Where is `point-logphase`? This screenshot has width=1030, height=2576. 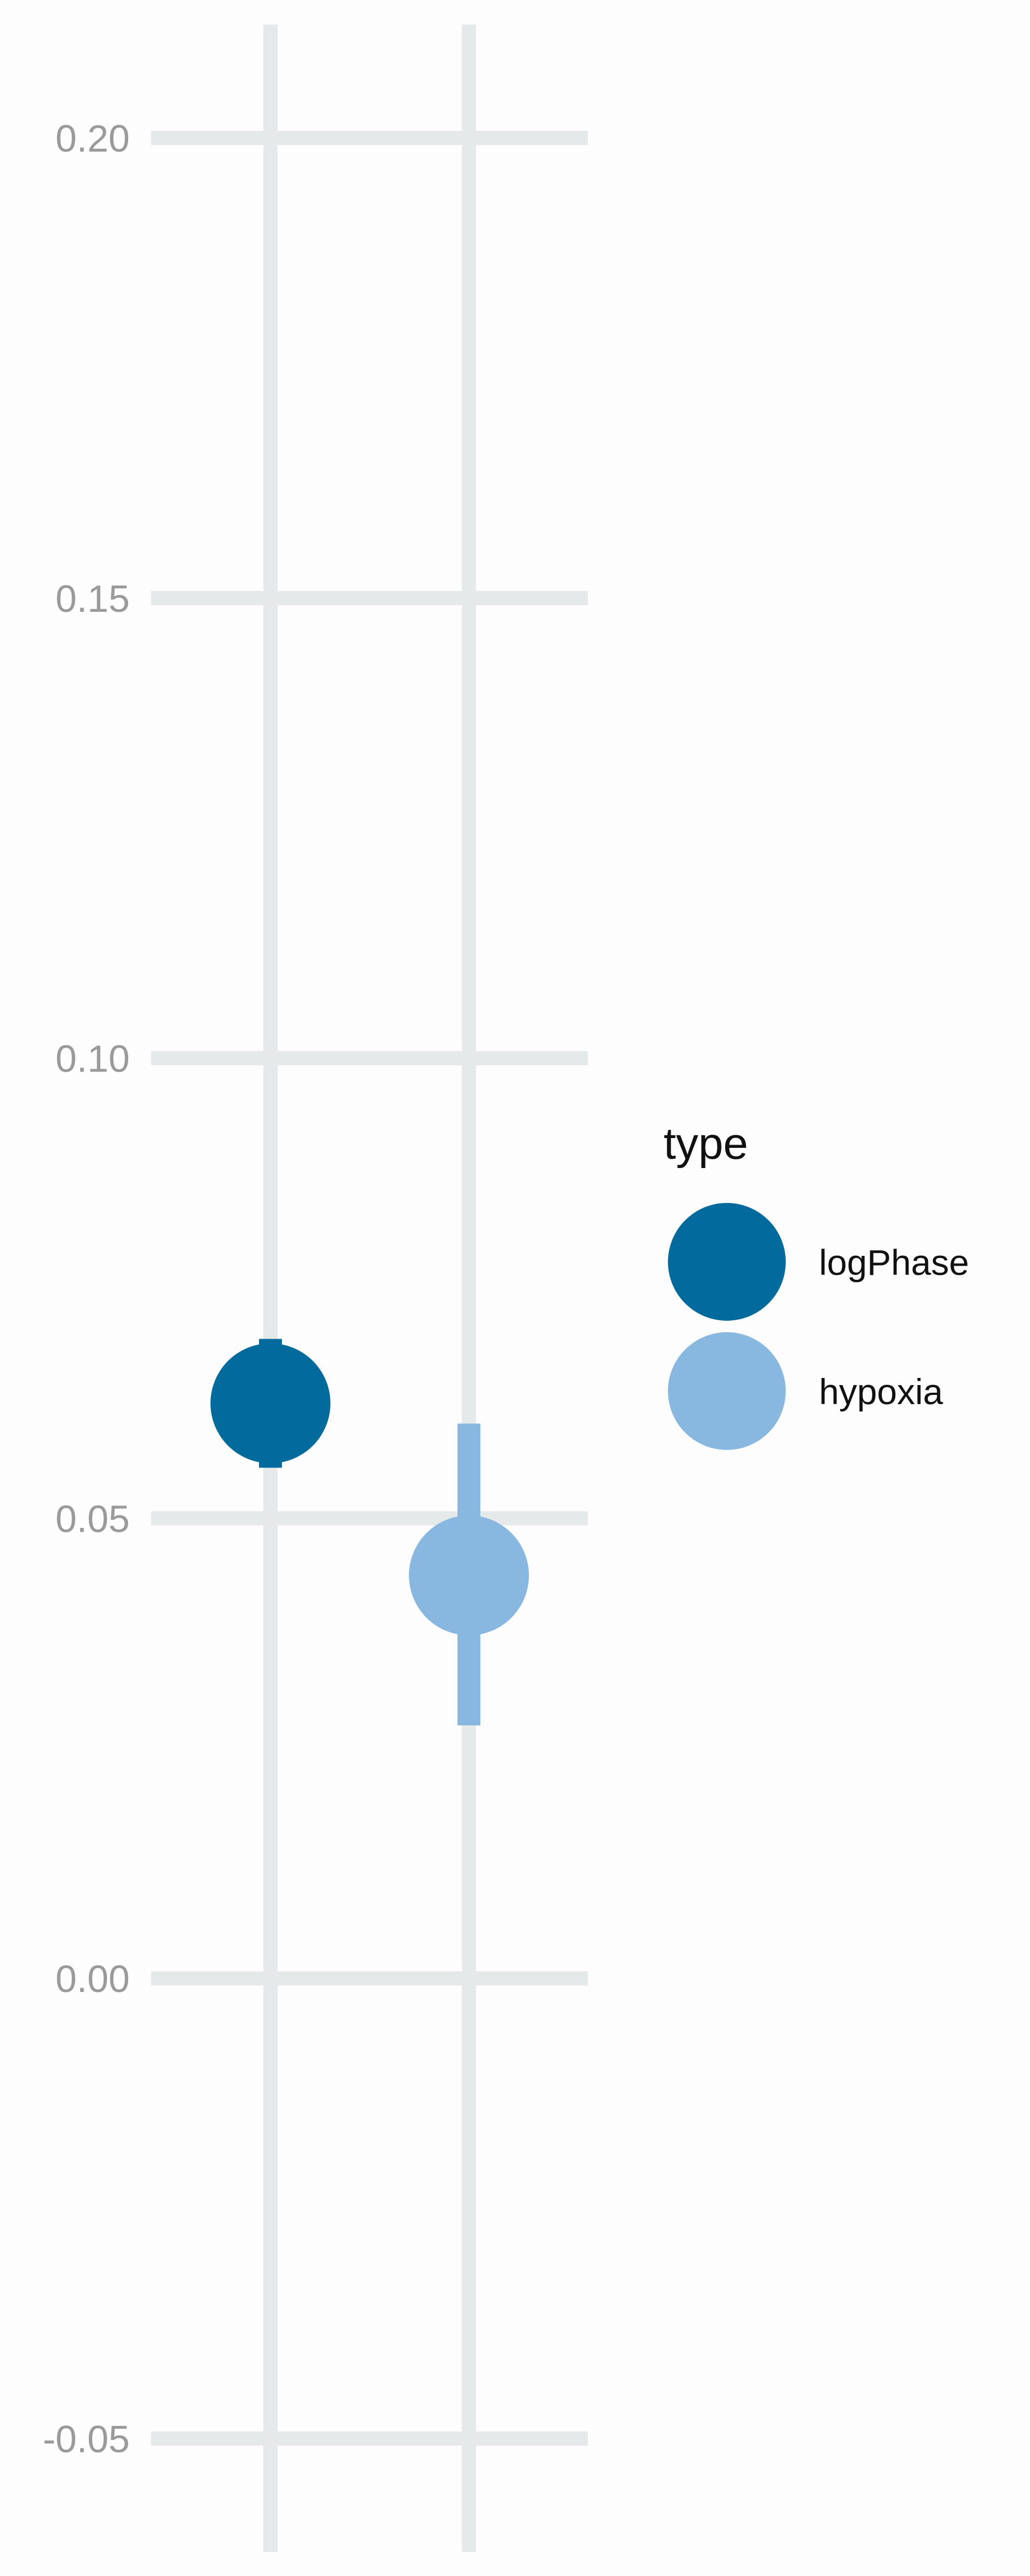 point-logphase is located at coordinates (270, 1403).